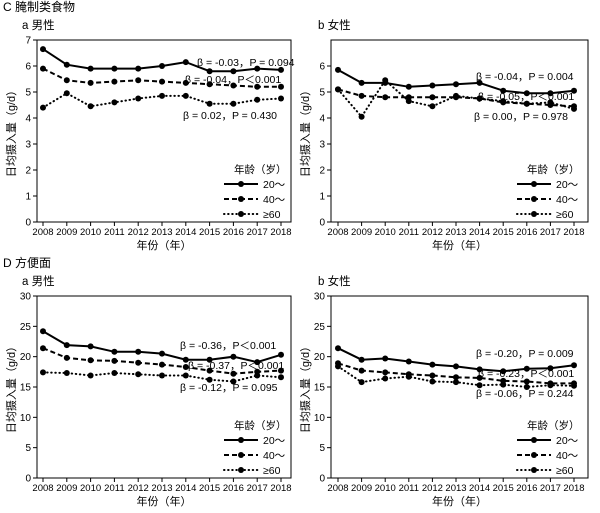  What do you see at coordinates (233, 80) in the screenshot?
I see `regression-annotation: β = -0.04，P＜0.001` at bounding box center [233, 80].